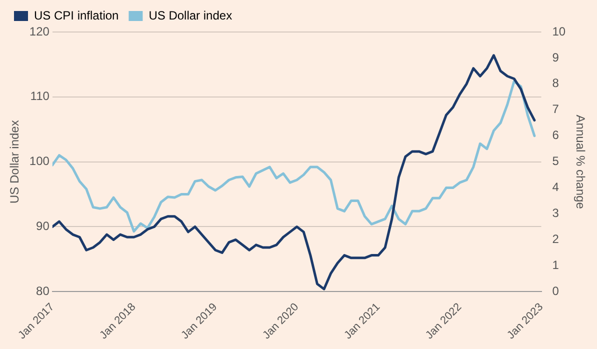 This screenshot has width=597, height=349. Describe the element at coordinates (556, 187) in the screenshot. I see `y2-tick-label: 4` at that location.